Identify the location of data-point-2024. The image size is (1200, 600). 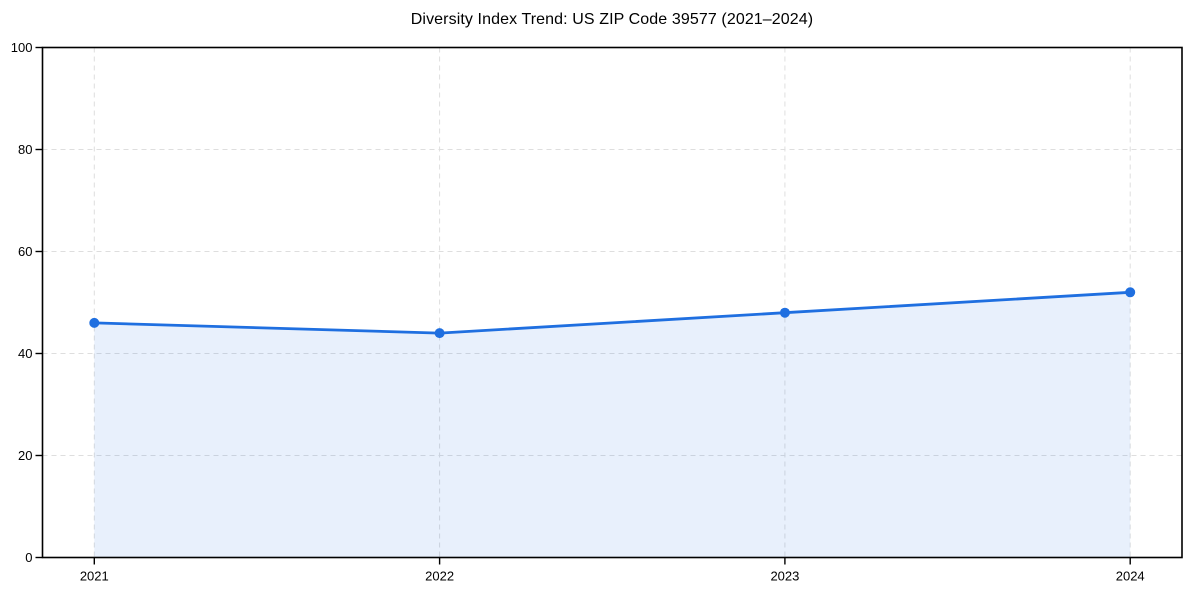
(1130, 292).